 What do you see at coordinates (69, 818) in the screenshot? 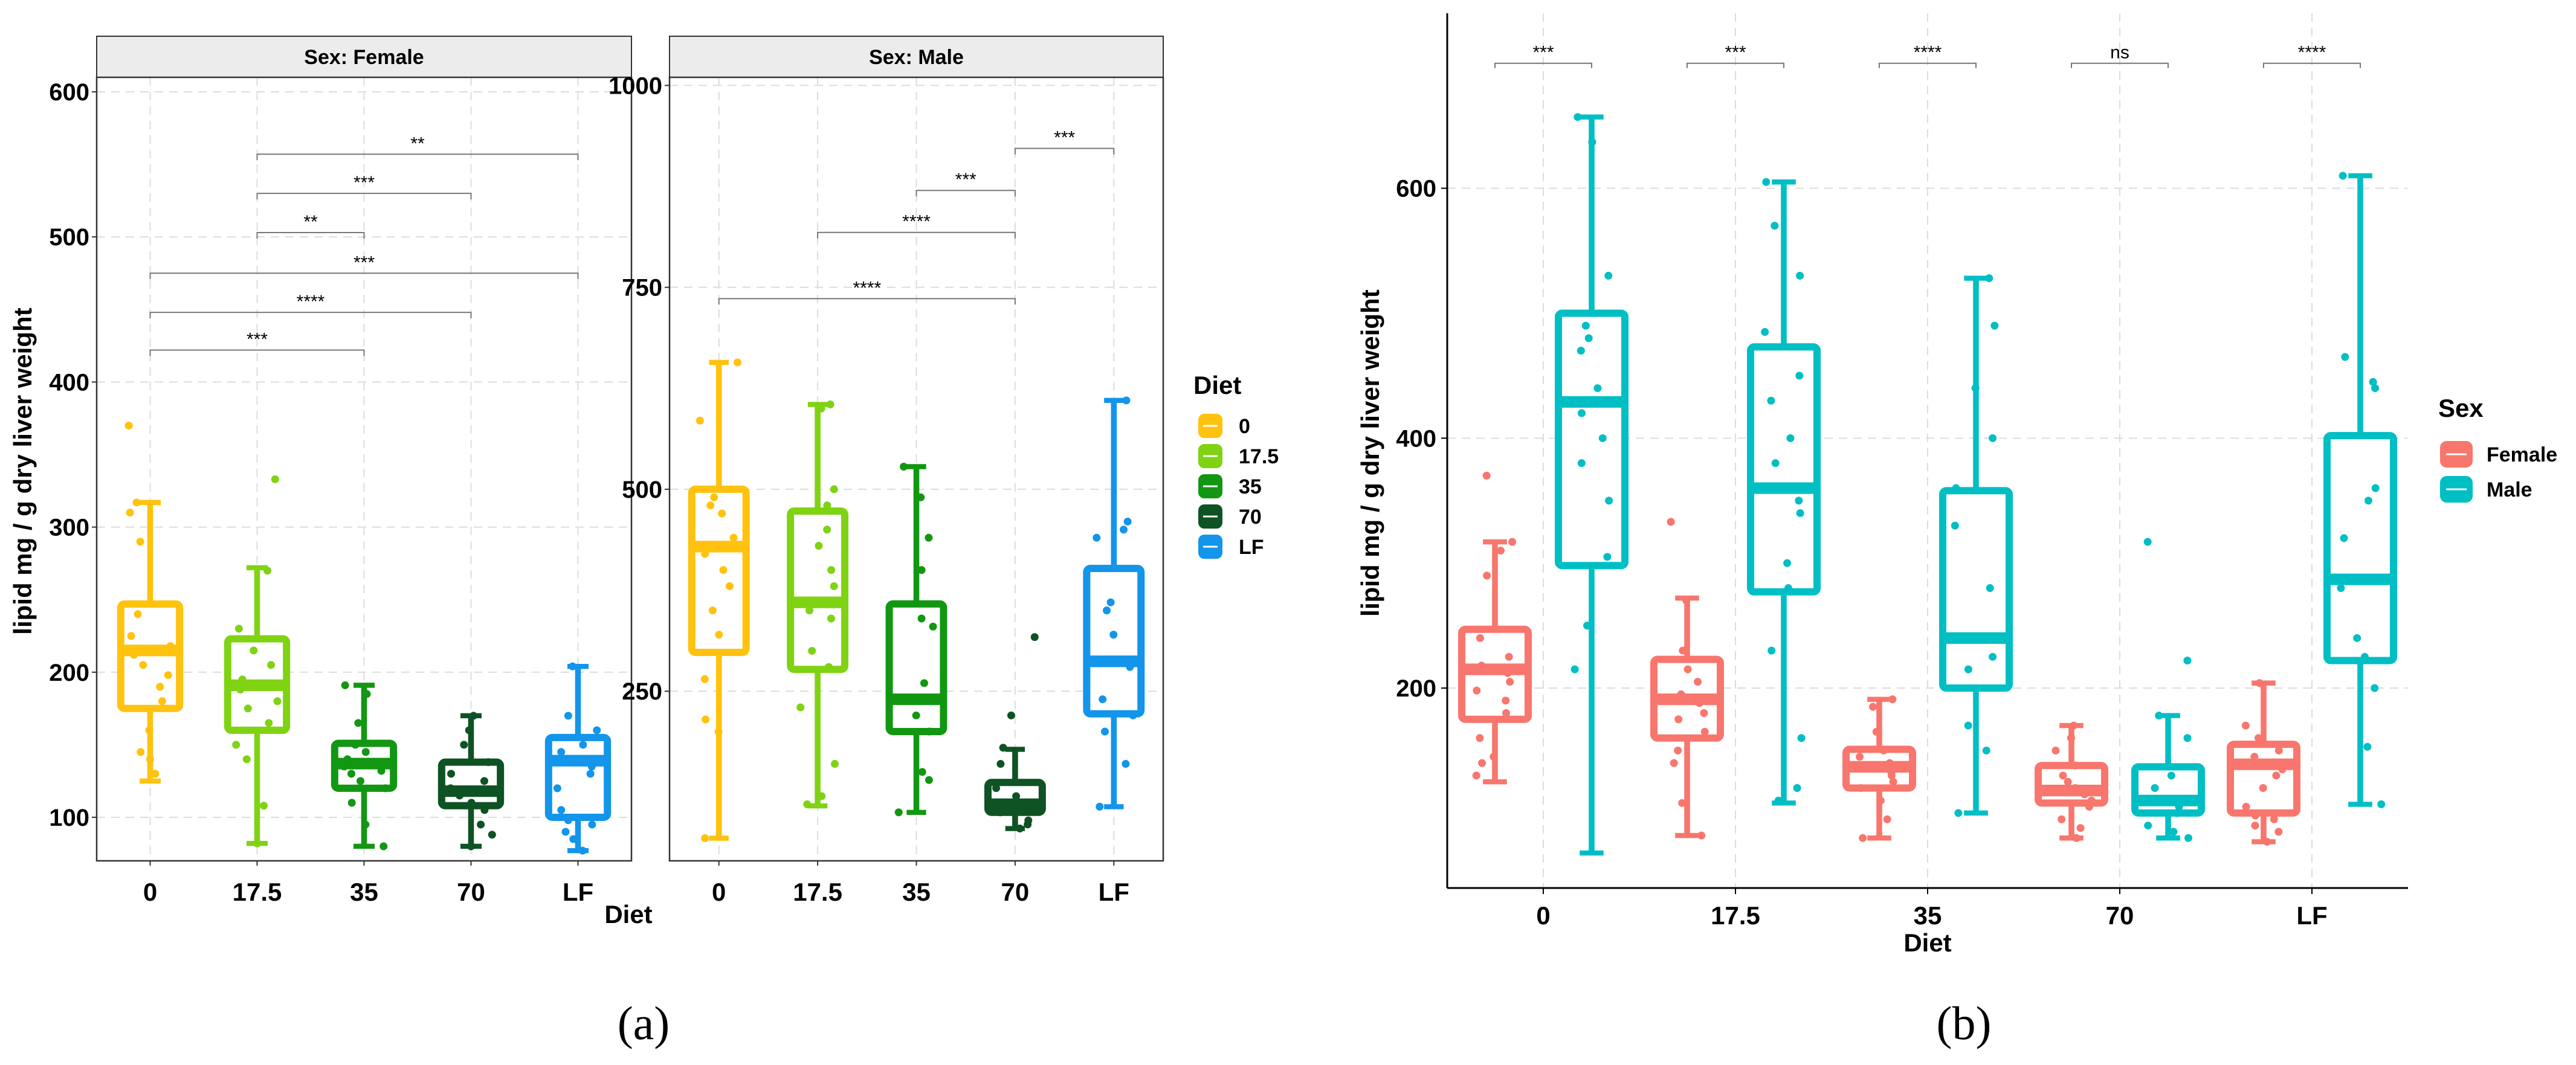
I see `y-tick-label: 100` at bounding box center [69, 818].